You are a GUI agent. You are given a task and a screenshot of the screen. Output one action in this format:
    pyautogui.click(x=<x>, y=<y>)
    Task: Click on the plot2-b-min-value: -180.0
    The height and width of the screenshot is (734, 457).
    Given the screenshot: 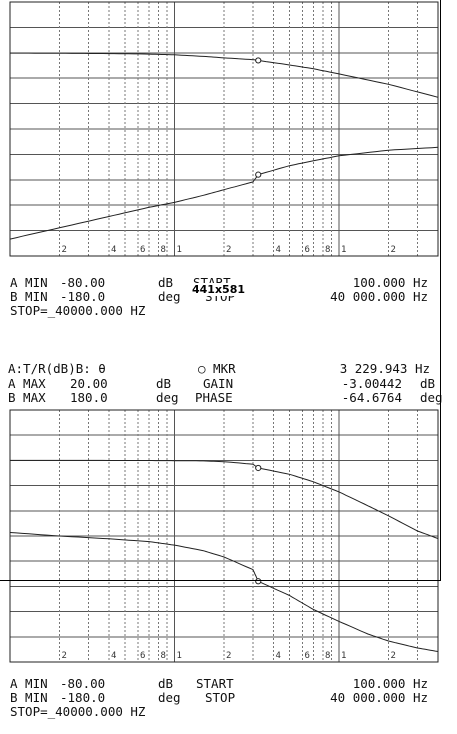 What is the action you would take?
    pyautogui.click(x=83, y=697)
    